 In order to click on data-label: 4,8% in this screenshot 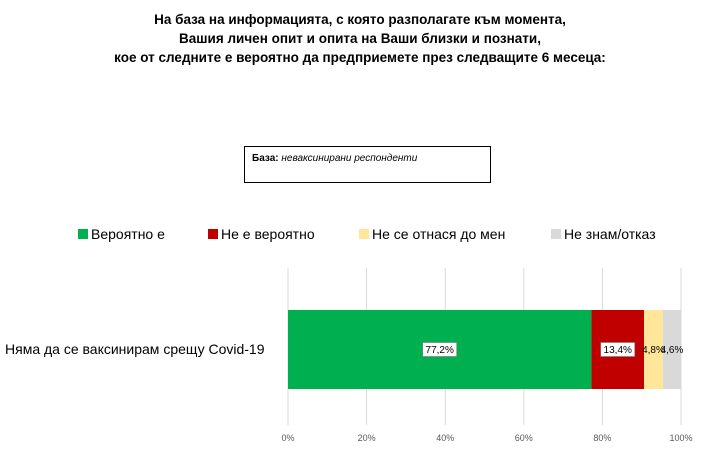, I will do `click(653, 350)`.